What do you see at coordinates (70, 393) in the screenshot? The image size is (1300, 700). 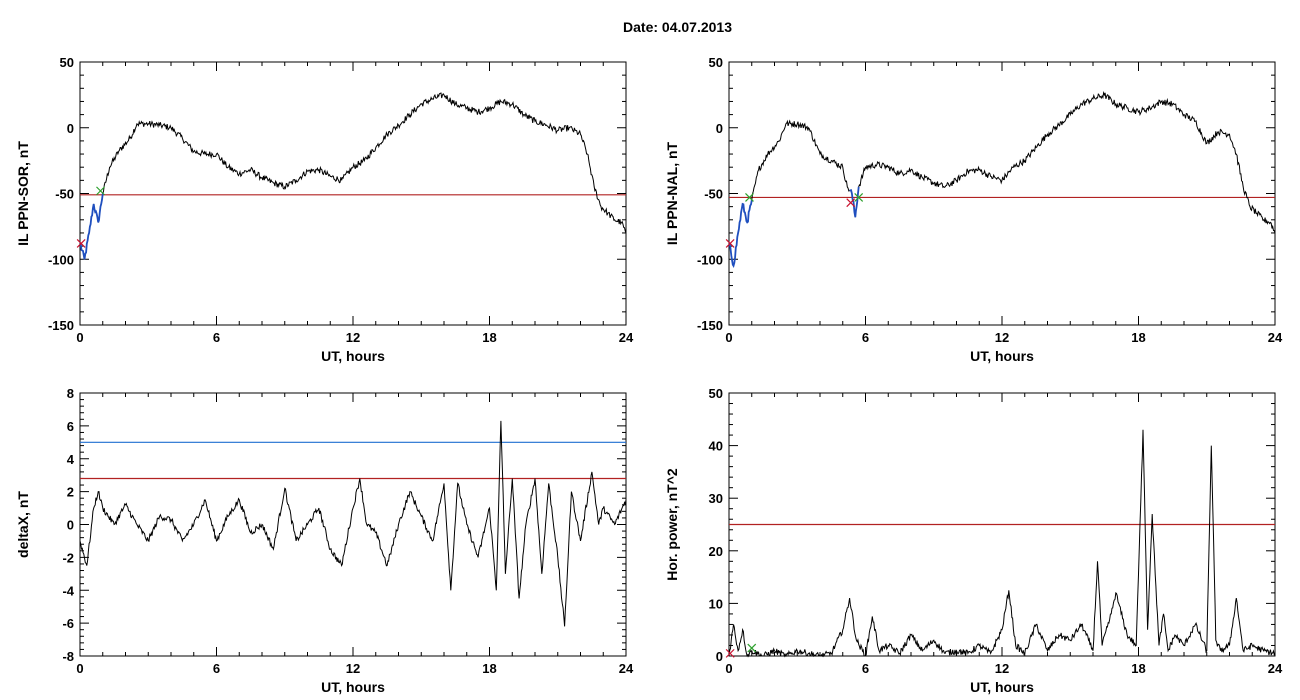 I see `y-tick-label: 8` at bounding box center [70, 393].